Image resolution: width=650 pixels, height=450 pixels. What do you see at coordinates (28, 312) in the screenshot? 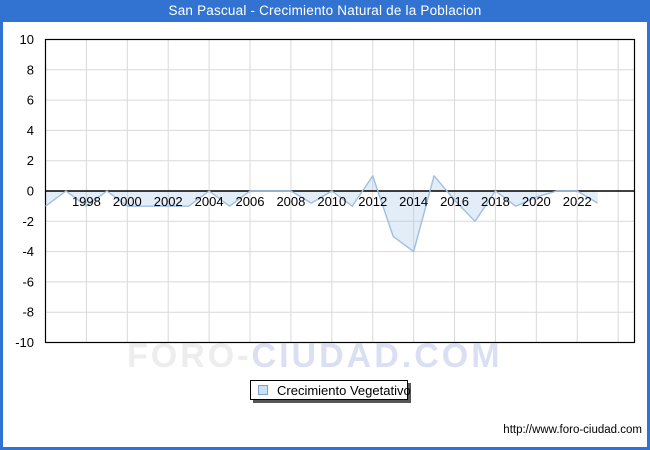
I see `svg-text: -8` at bounding box center [28, 312].